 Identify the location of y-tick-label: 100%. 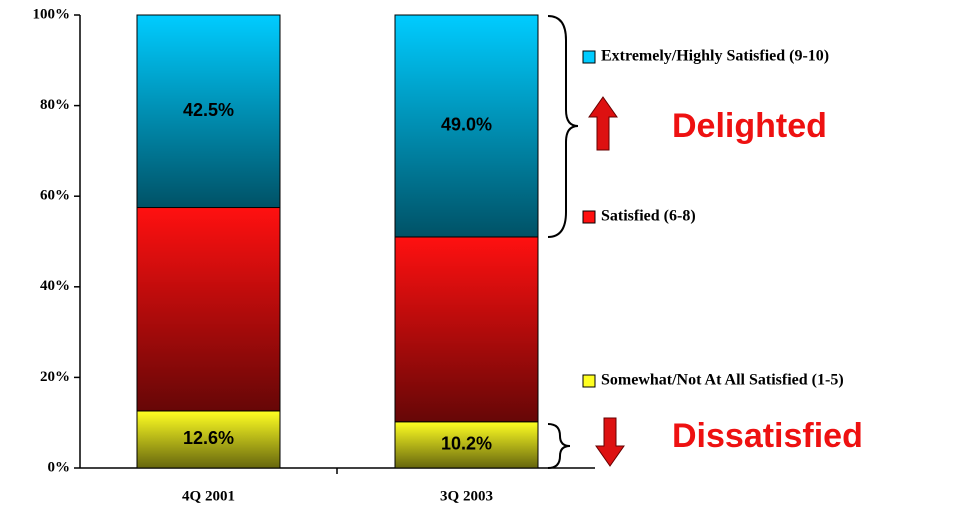
(52, 14).